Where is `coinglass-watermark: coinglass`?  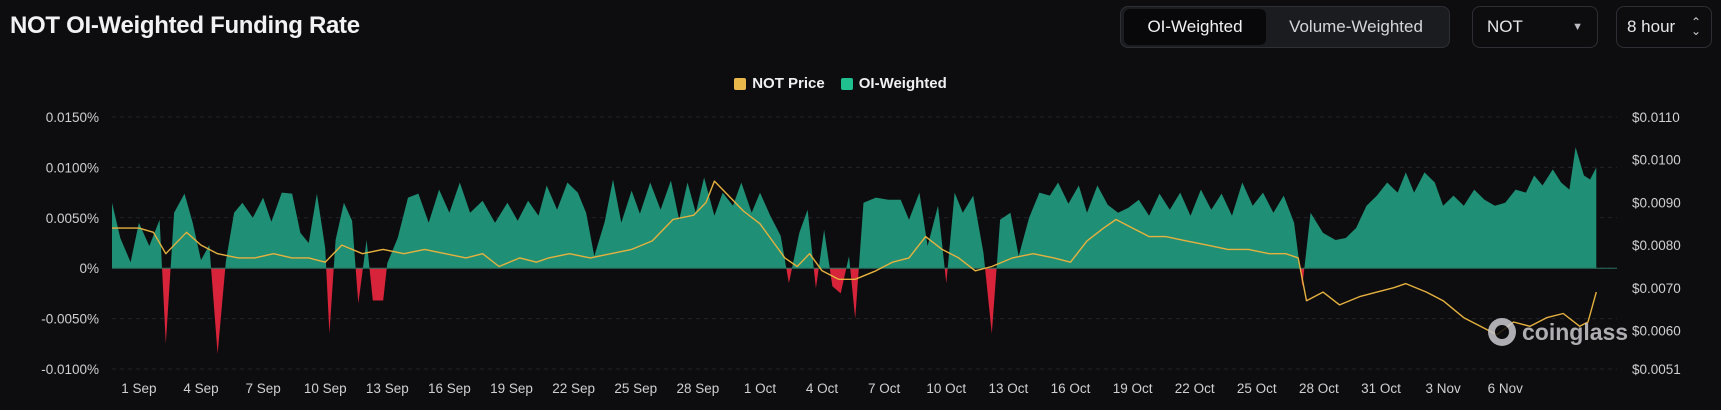 coinglass-watermark: coinglass is located at coordinates (1558, 332).